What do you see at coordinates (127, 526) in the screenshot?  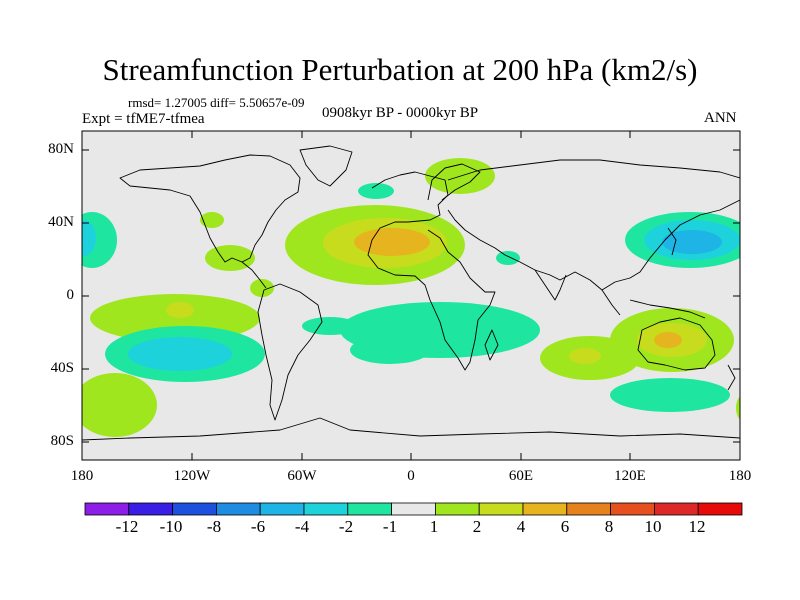 I see `colorbar-label: -12` at bounding box center [127, 526].